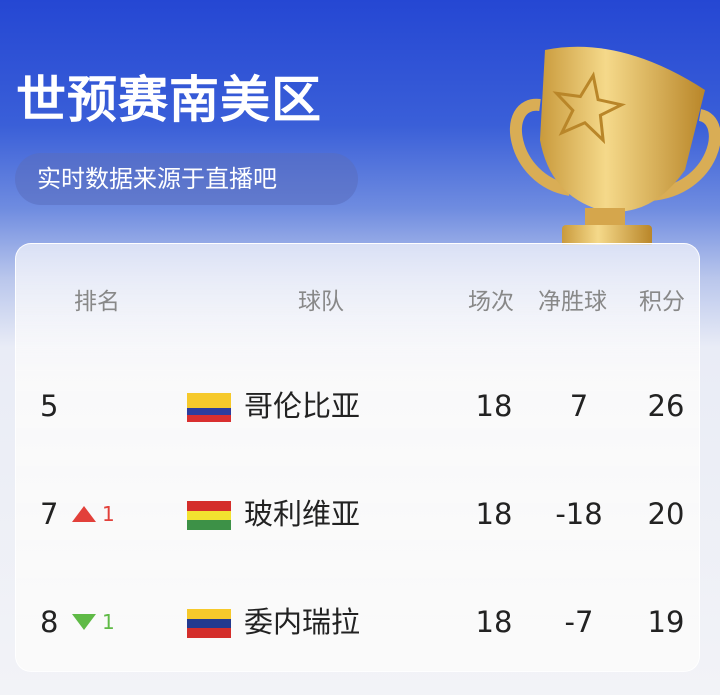 Image resolution: width=720 pixels, height=695 pixels. I want to click on goal-diff: -18, so click(579, 514).